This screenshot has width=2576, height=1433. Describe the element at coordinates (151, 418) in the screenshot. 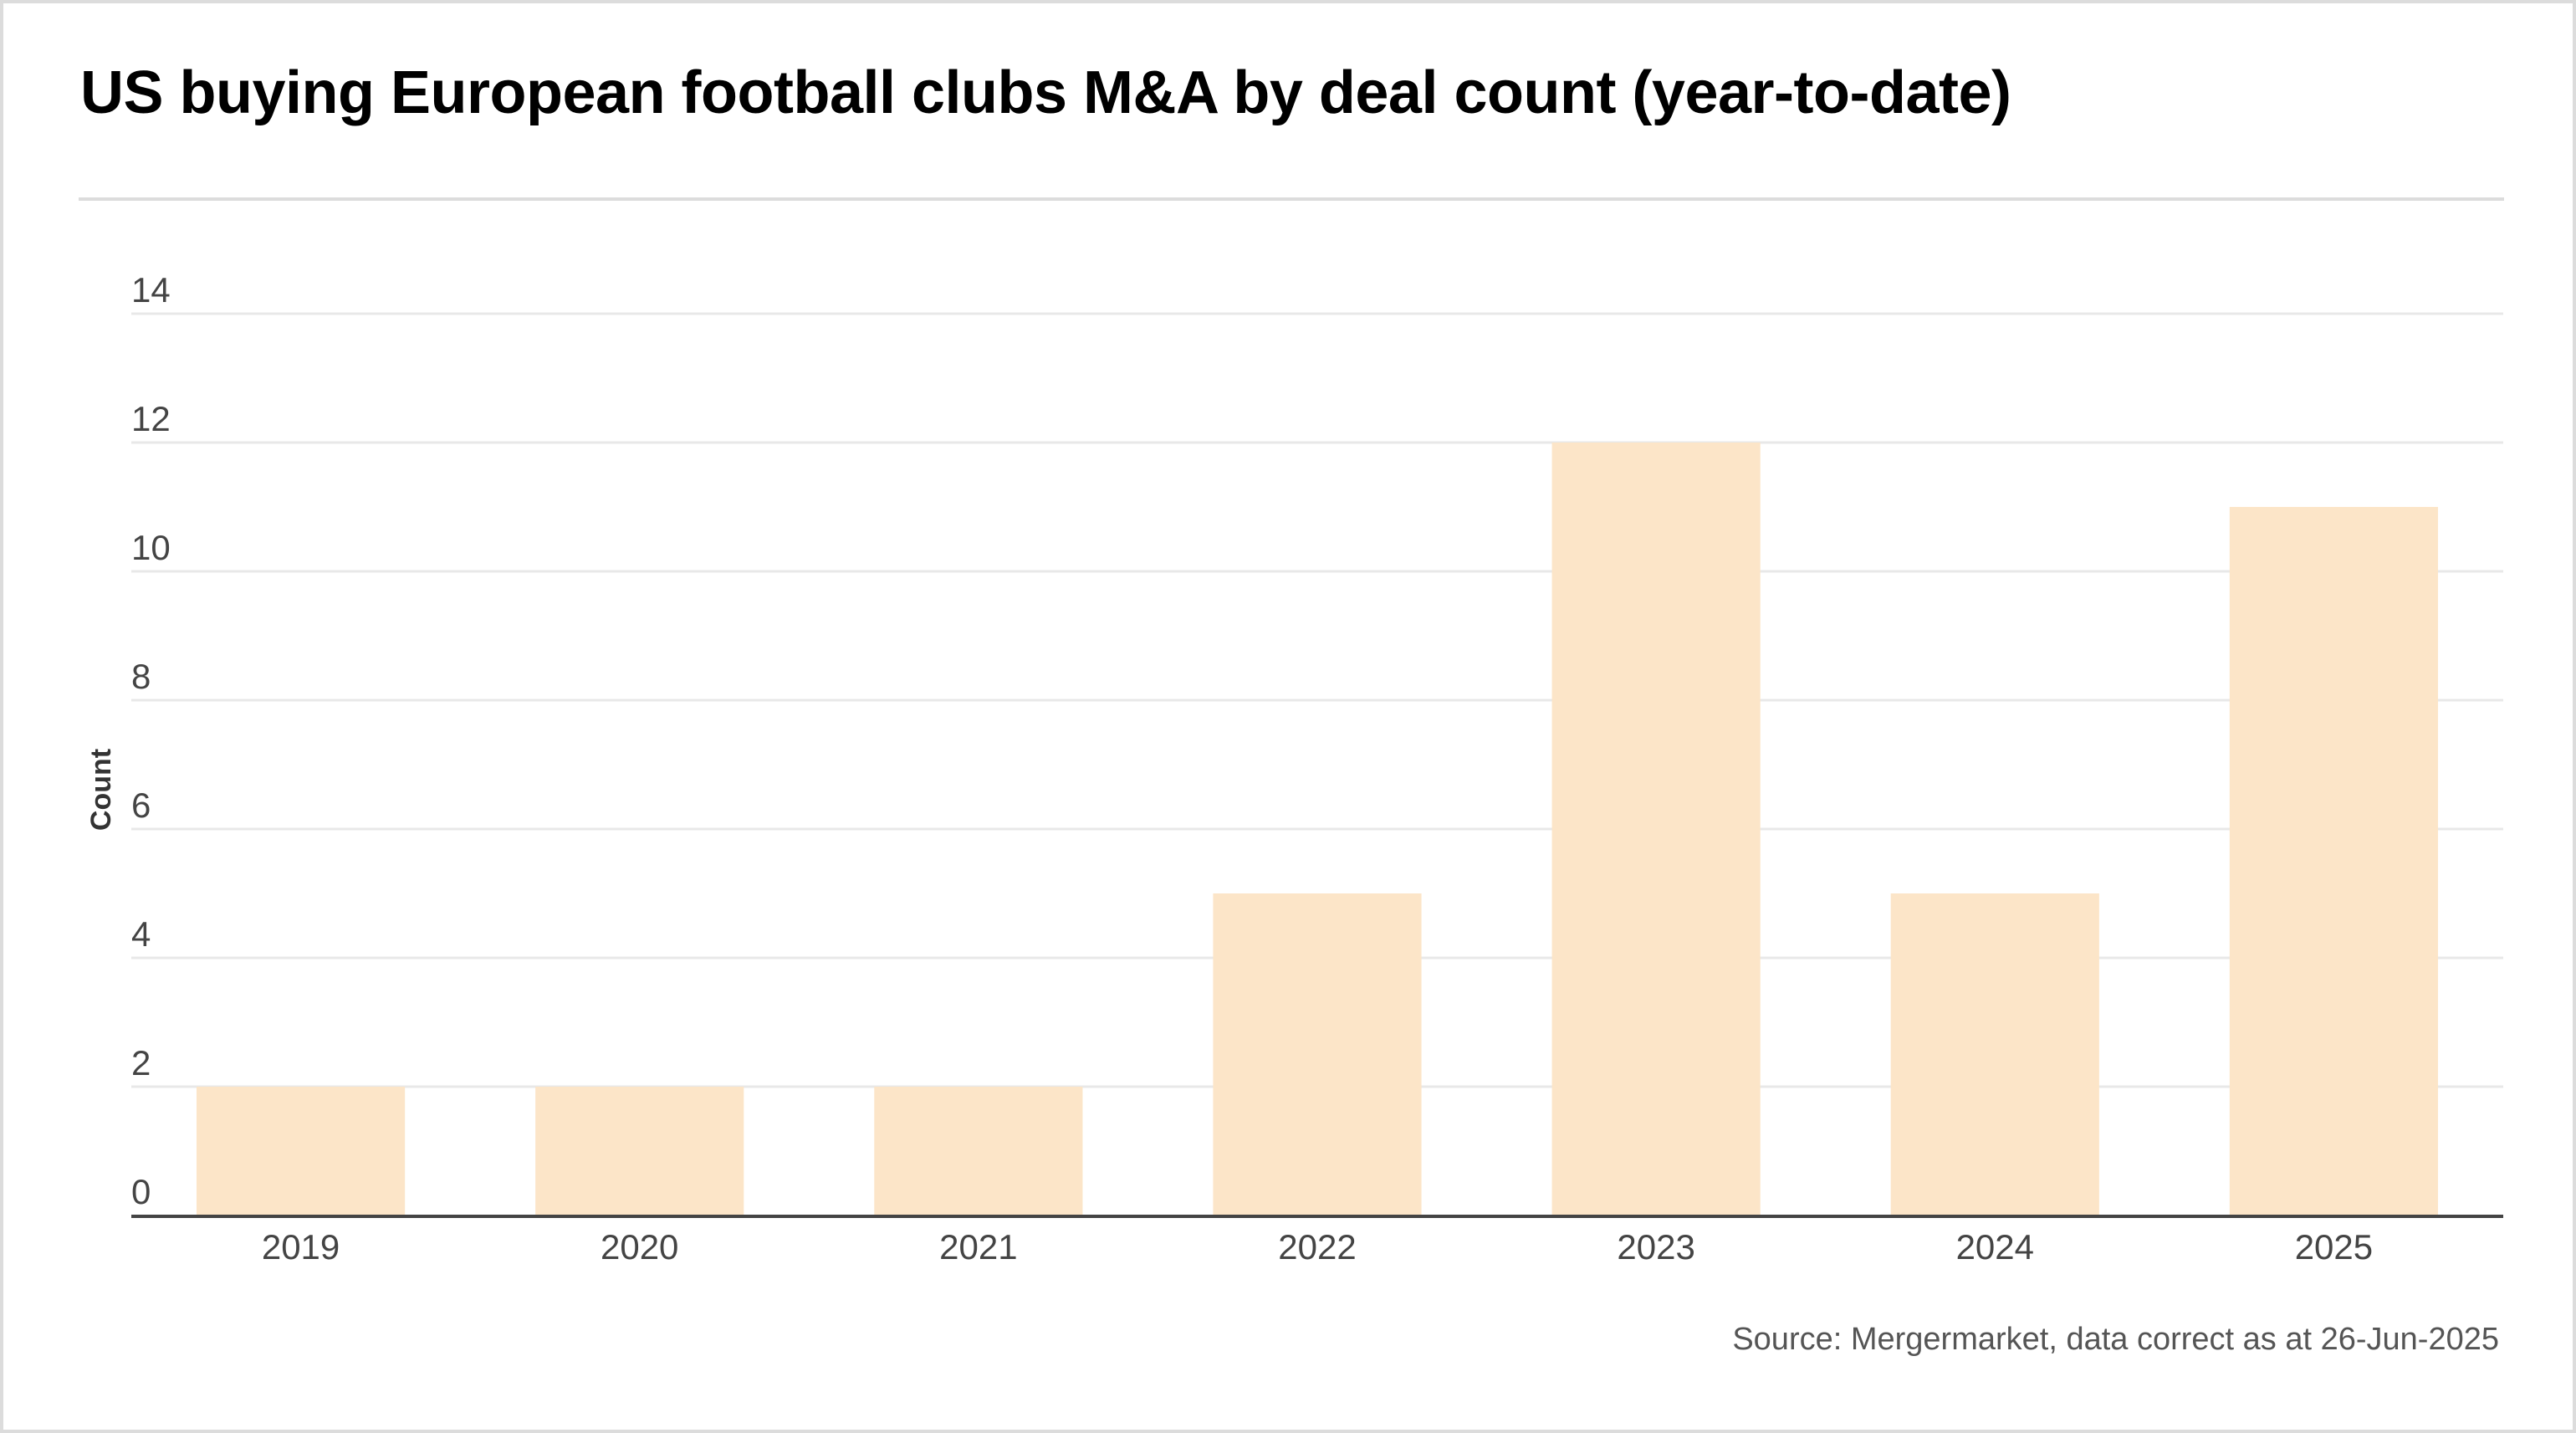

I see `y-tick-label: 12` at that location.